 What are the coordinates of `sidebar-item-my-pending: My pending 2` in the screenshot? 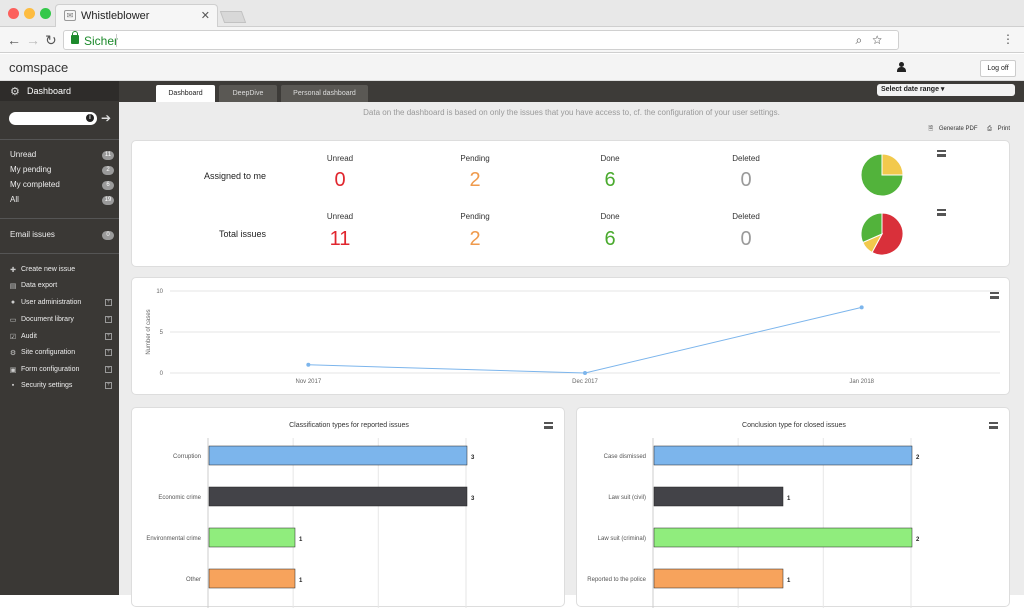 It's located at (59, 170).